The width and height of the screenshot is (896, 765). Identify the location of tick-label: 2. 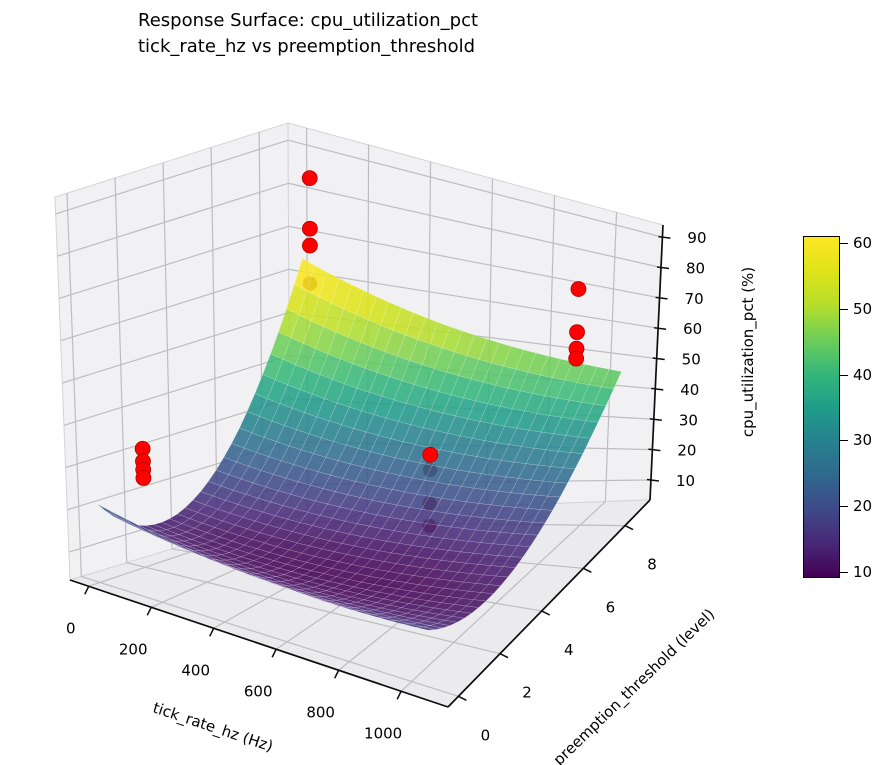
(527, 693).